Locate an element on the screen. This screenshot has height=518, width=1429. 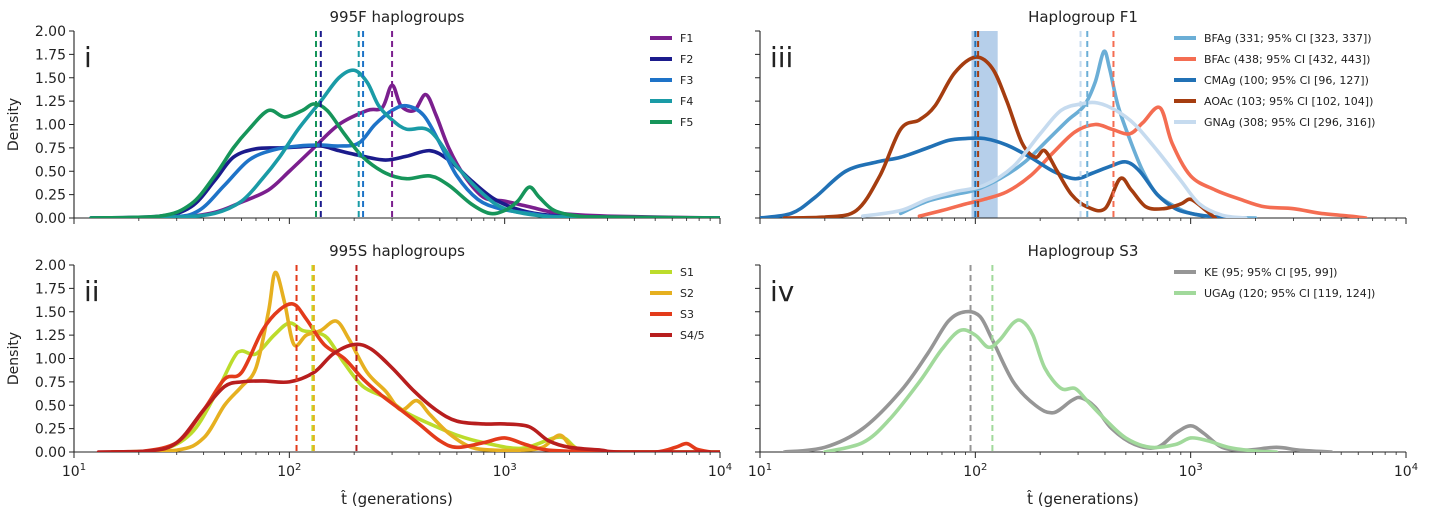
series-line-ugag is located at coordinates (1051, 385).